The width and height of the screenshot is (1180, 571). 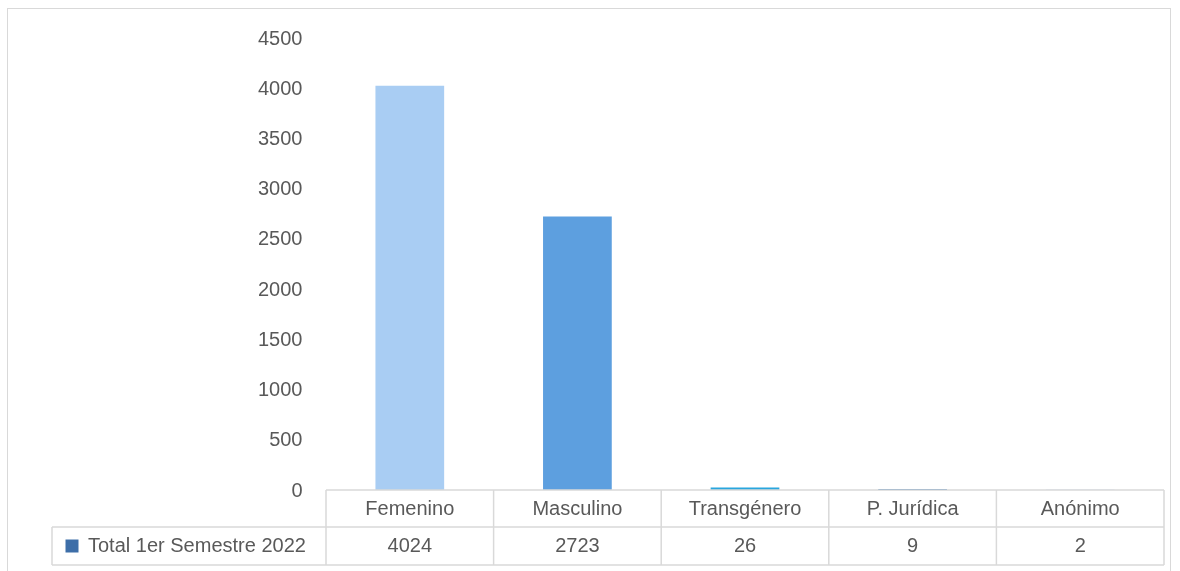 What do you see at coordinates (745, 545) in the screenshot?
I see `data-label: 26` at bounding box center [745, 545].